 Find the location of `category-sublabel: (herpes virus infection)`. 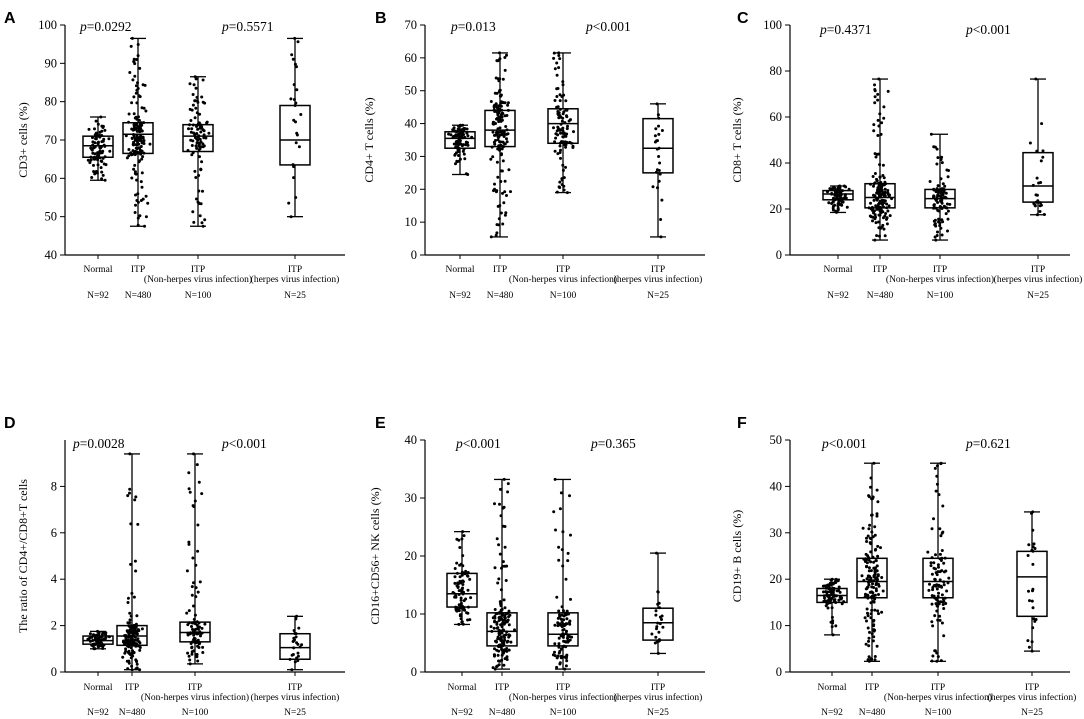

category-sublabel: (herpes virus infection) is located at coordinates (658, 697).